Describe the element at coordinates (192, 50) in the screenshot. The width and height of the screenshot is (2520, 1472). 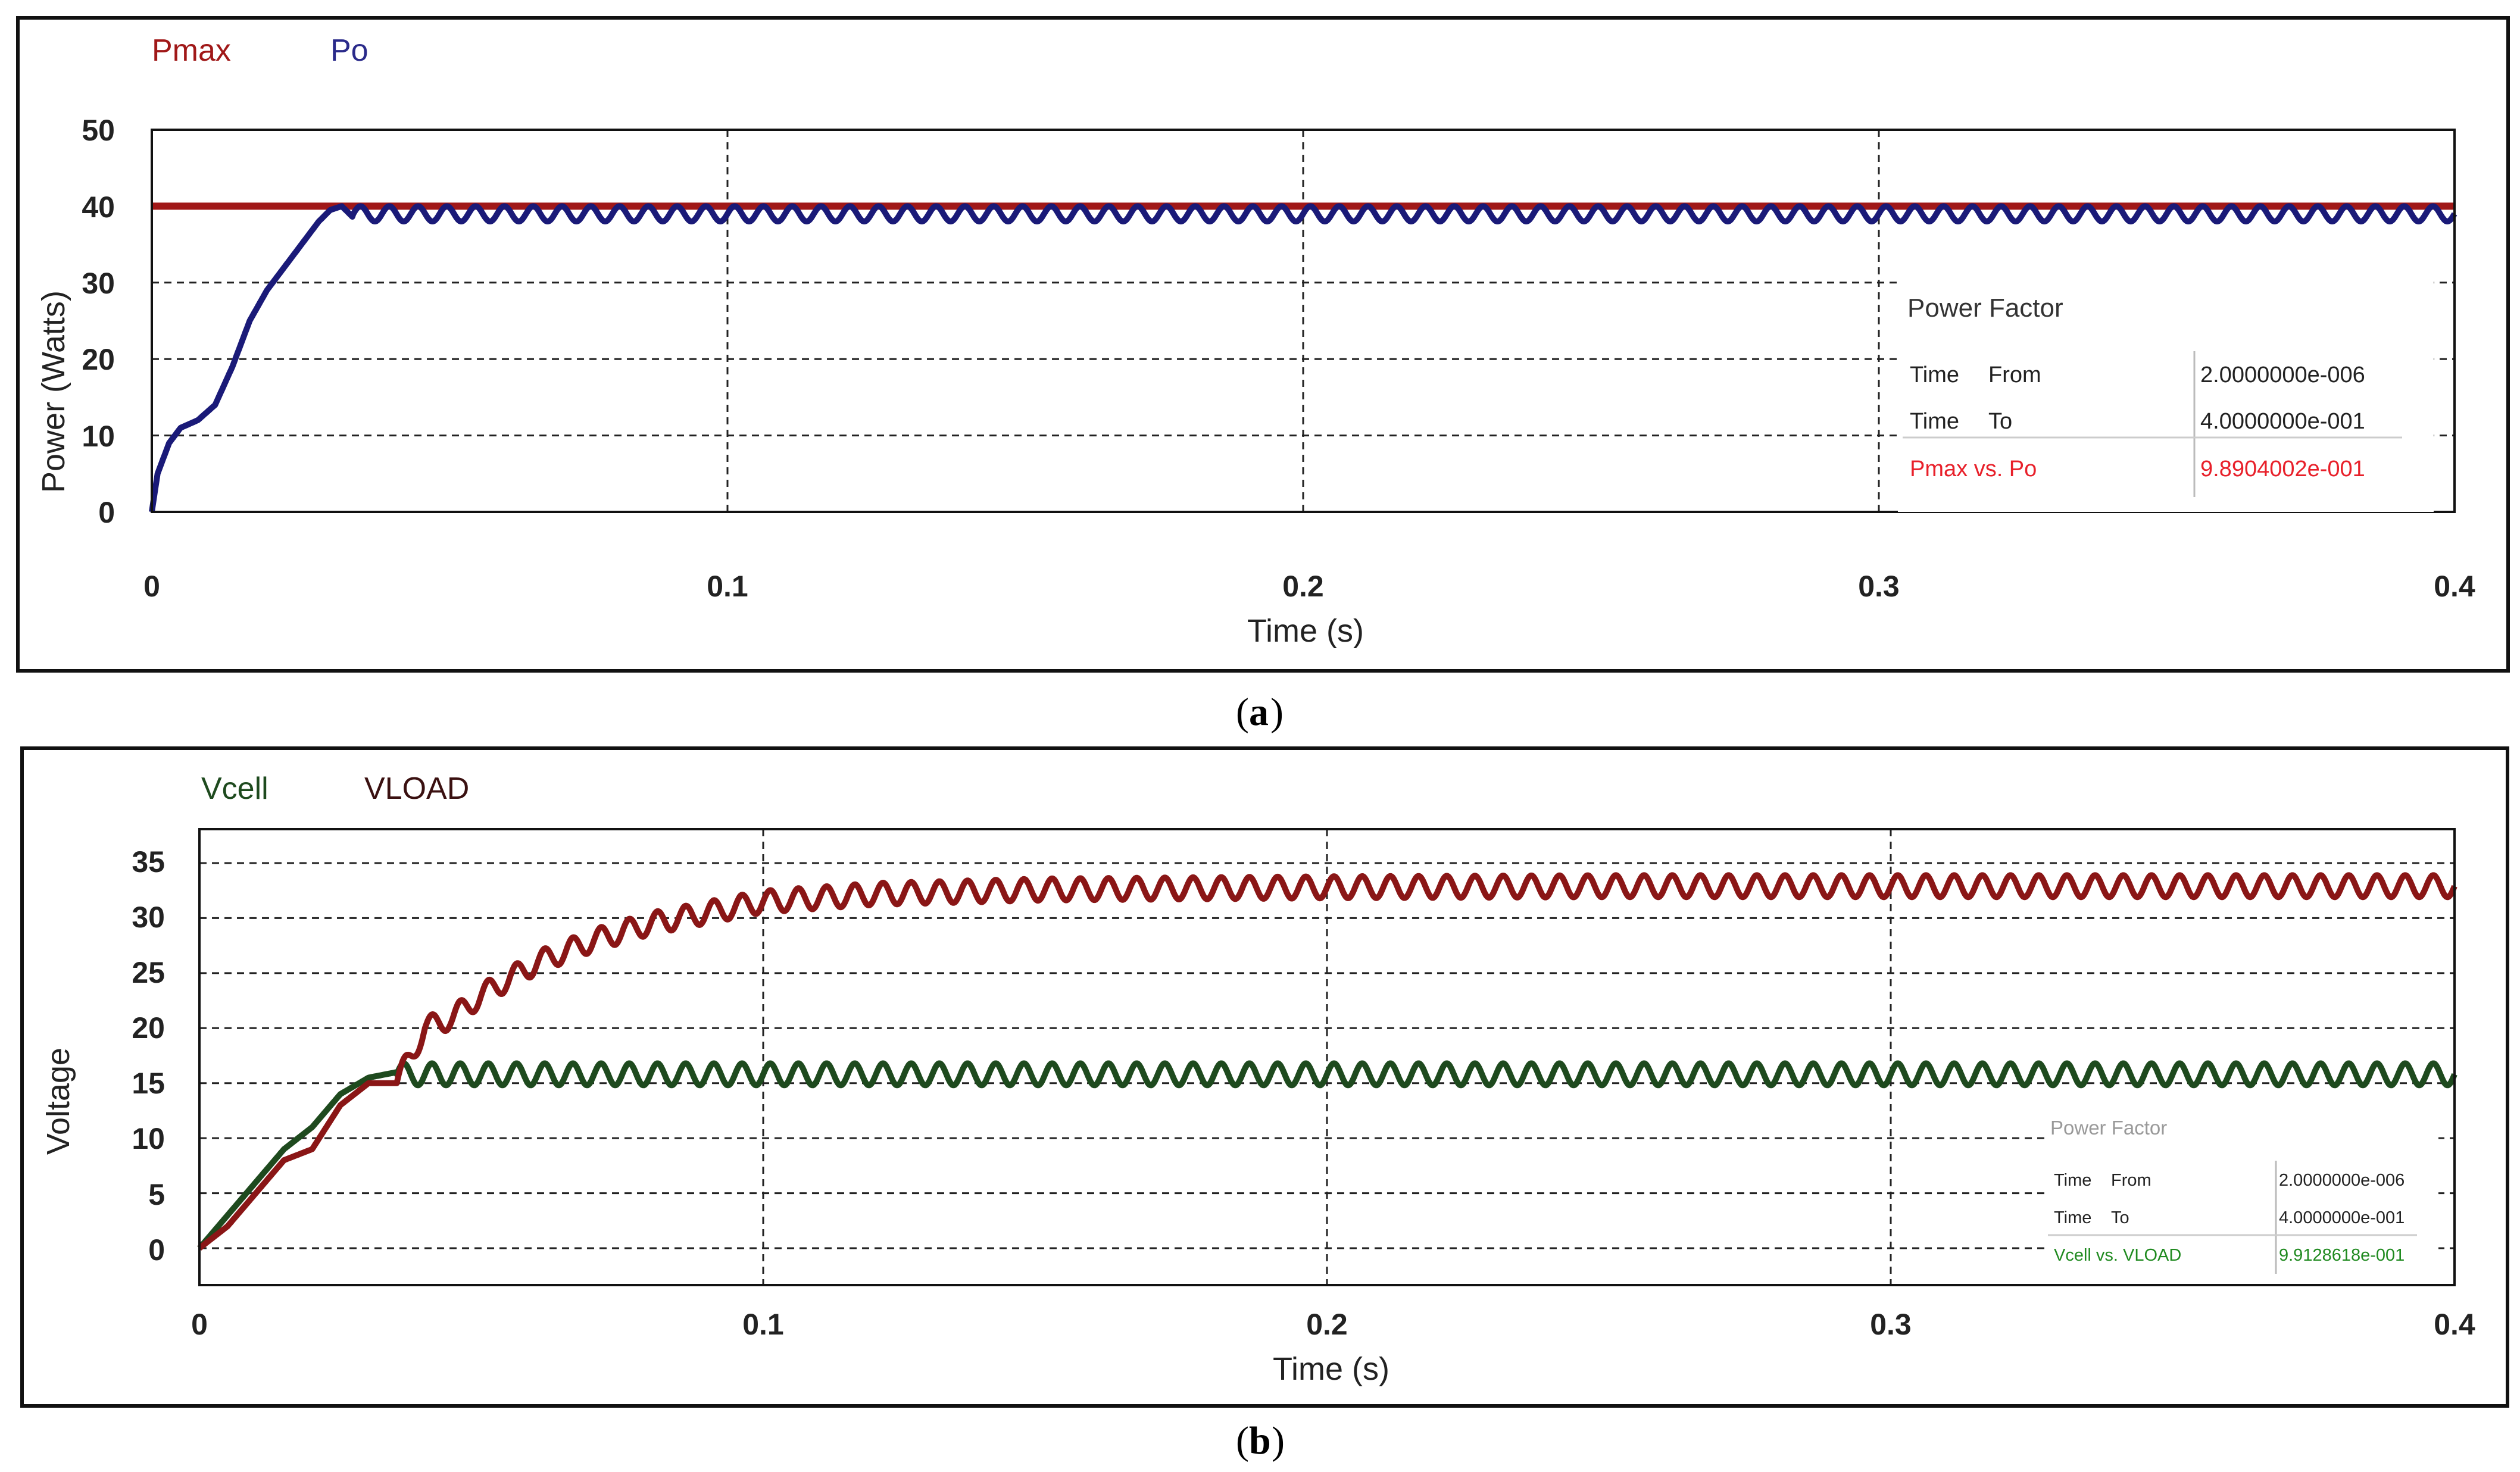
I see `legend-a-series-0: Pmax` at that location.